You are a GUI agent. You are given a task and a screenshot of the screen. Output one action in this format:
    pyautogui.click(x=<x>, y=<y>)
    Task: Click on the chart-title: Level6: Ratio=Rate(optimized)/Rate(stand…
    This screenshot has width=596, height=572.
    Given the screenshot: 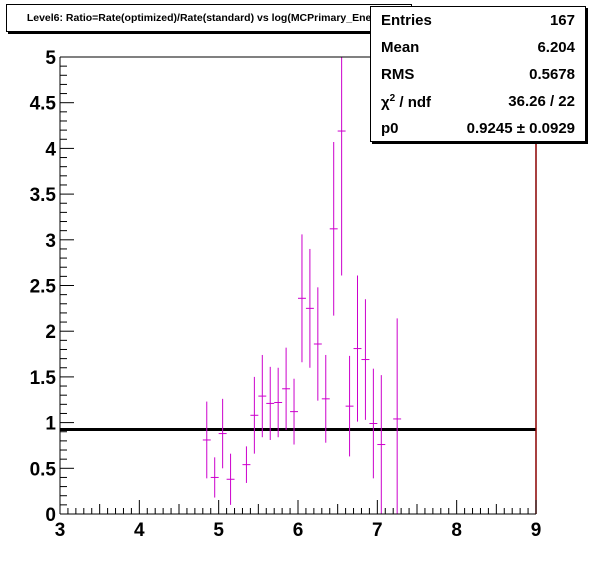 What is the action you would take?
    pyautogui.click(x=209, y=18)
    